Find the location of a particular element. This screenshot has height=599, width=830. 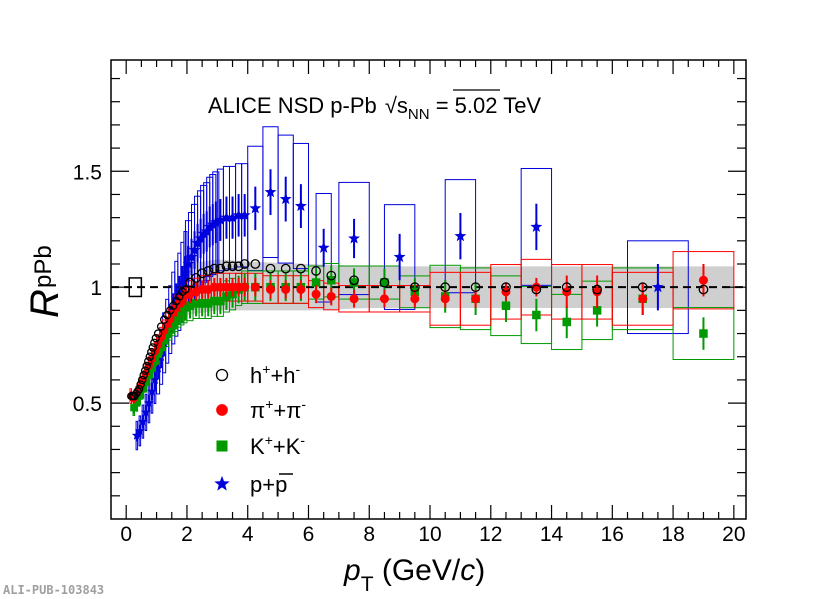

legend: h++h- π++π- K++K- p+p is located at coordinates (260, 429).